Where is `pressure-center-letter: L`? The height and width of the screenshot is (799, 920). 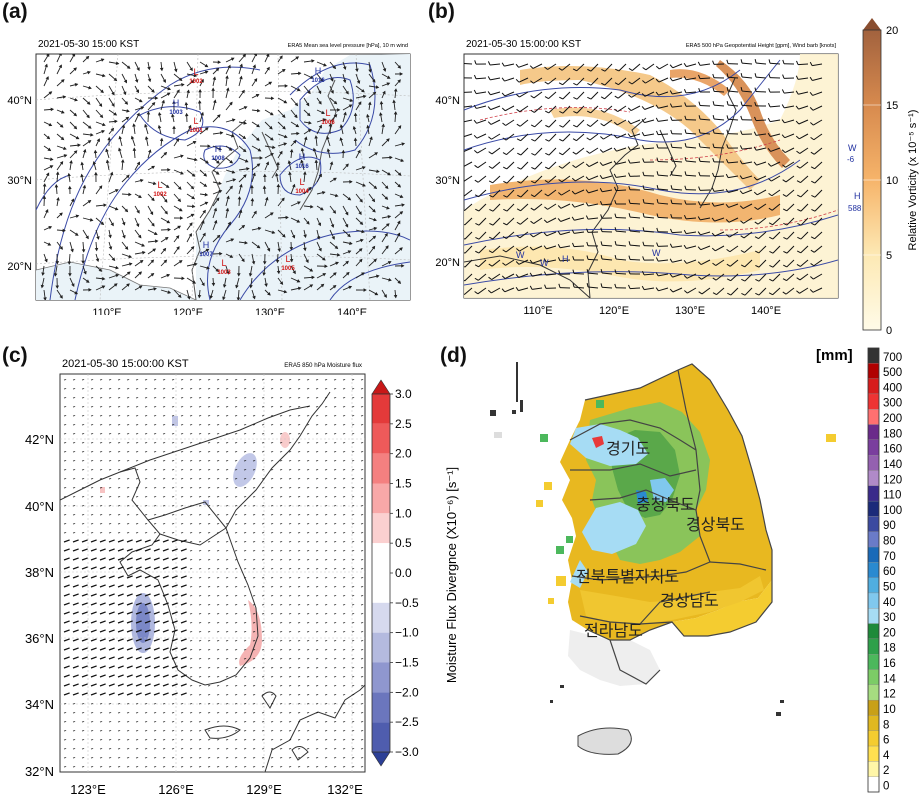
pressure-center-letter: L is located at coordinates (195, 72).